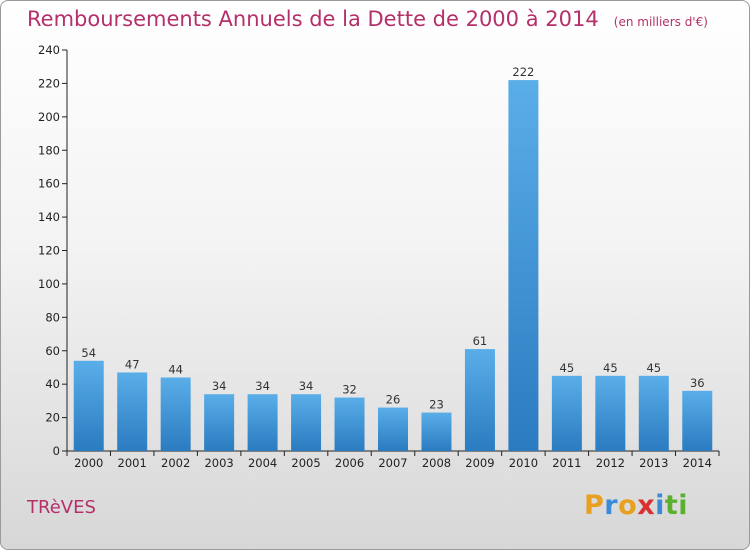  I want to click on logo-letter: P, so click(594, 505).